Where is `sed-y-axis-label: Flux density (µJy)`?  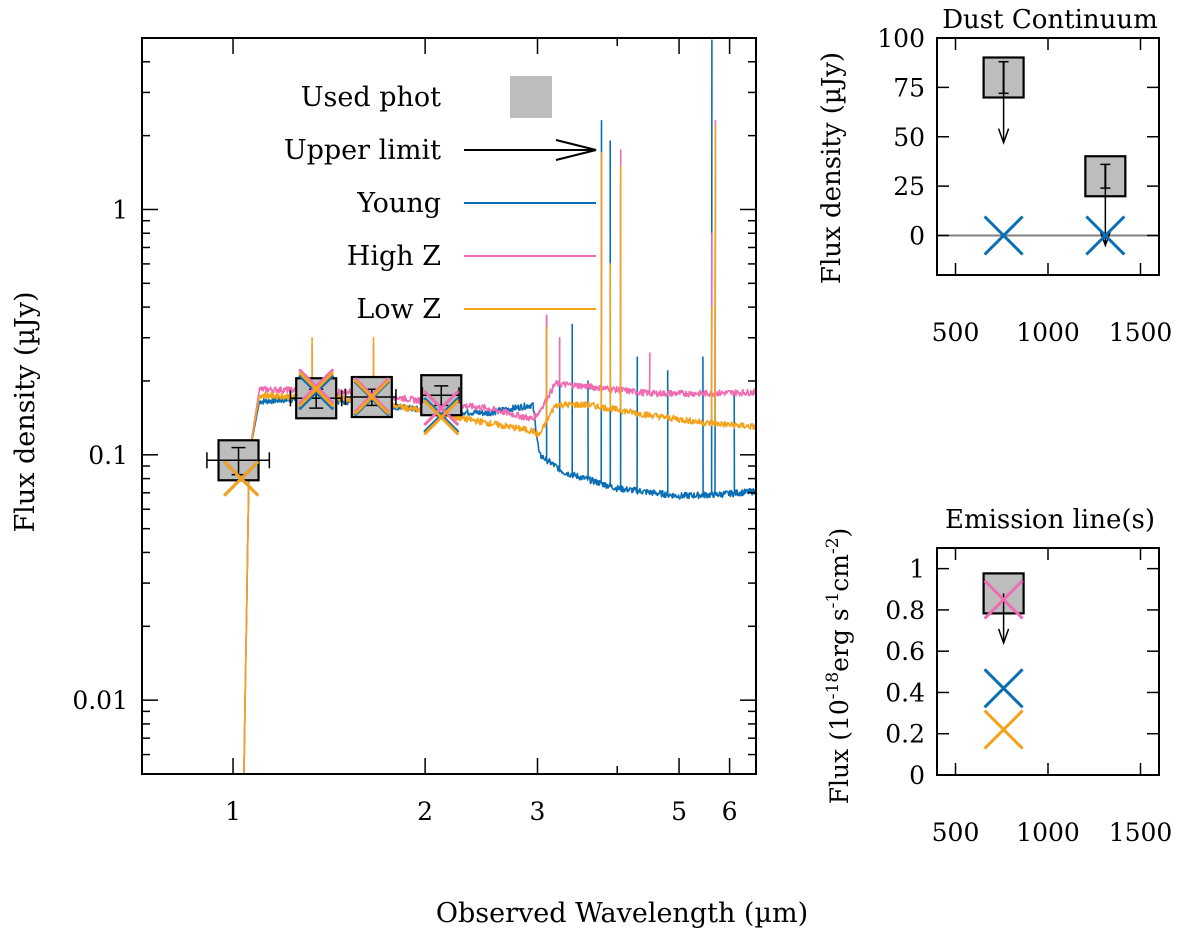 sed-y-axis-label: Flux density (µJy) is located at coordinates (25, 411).